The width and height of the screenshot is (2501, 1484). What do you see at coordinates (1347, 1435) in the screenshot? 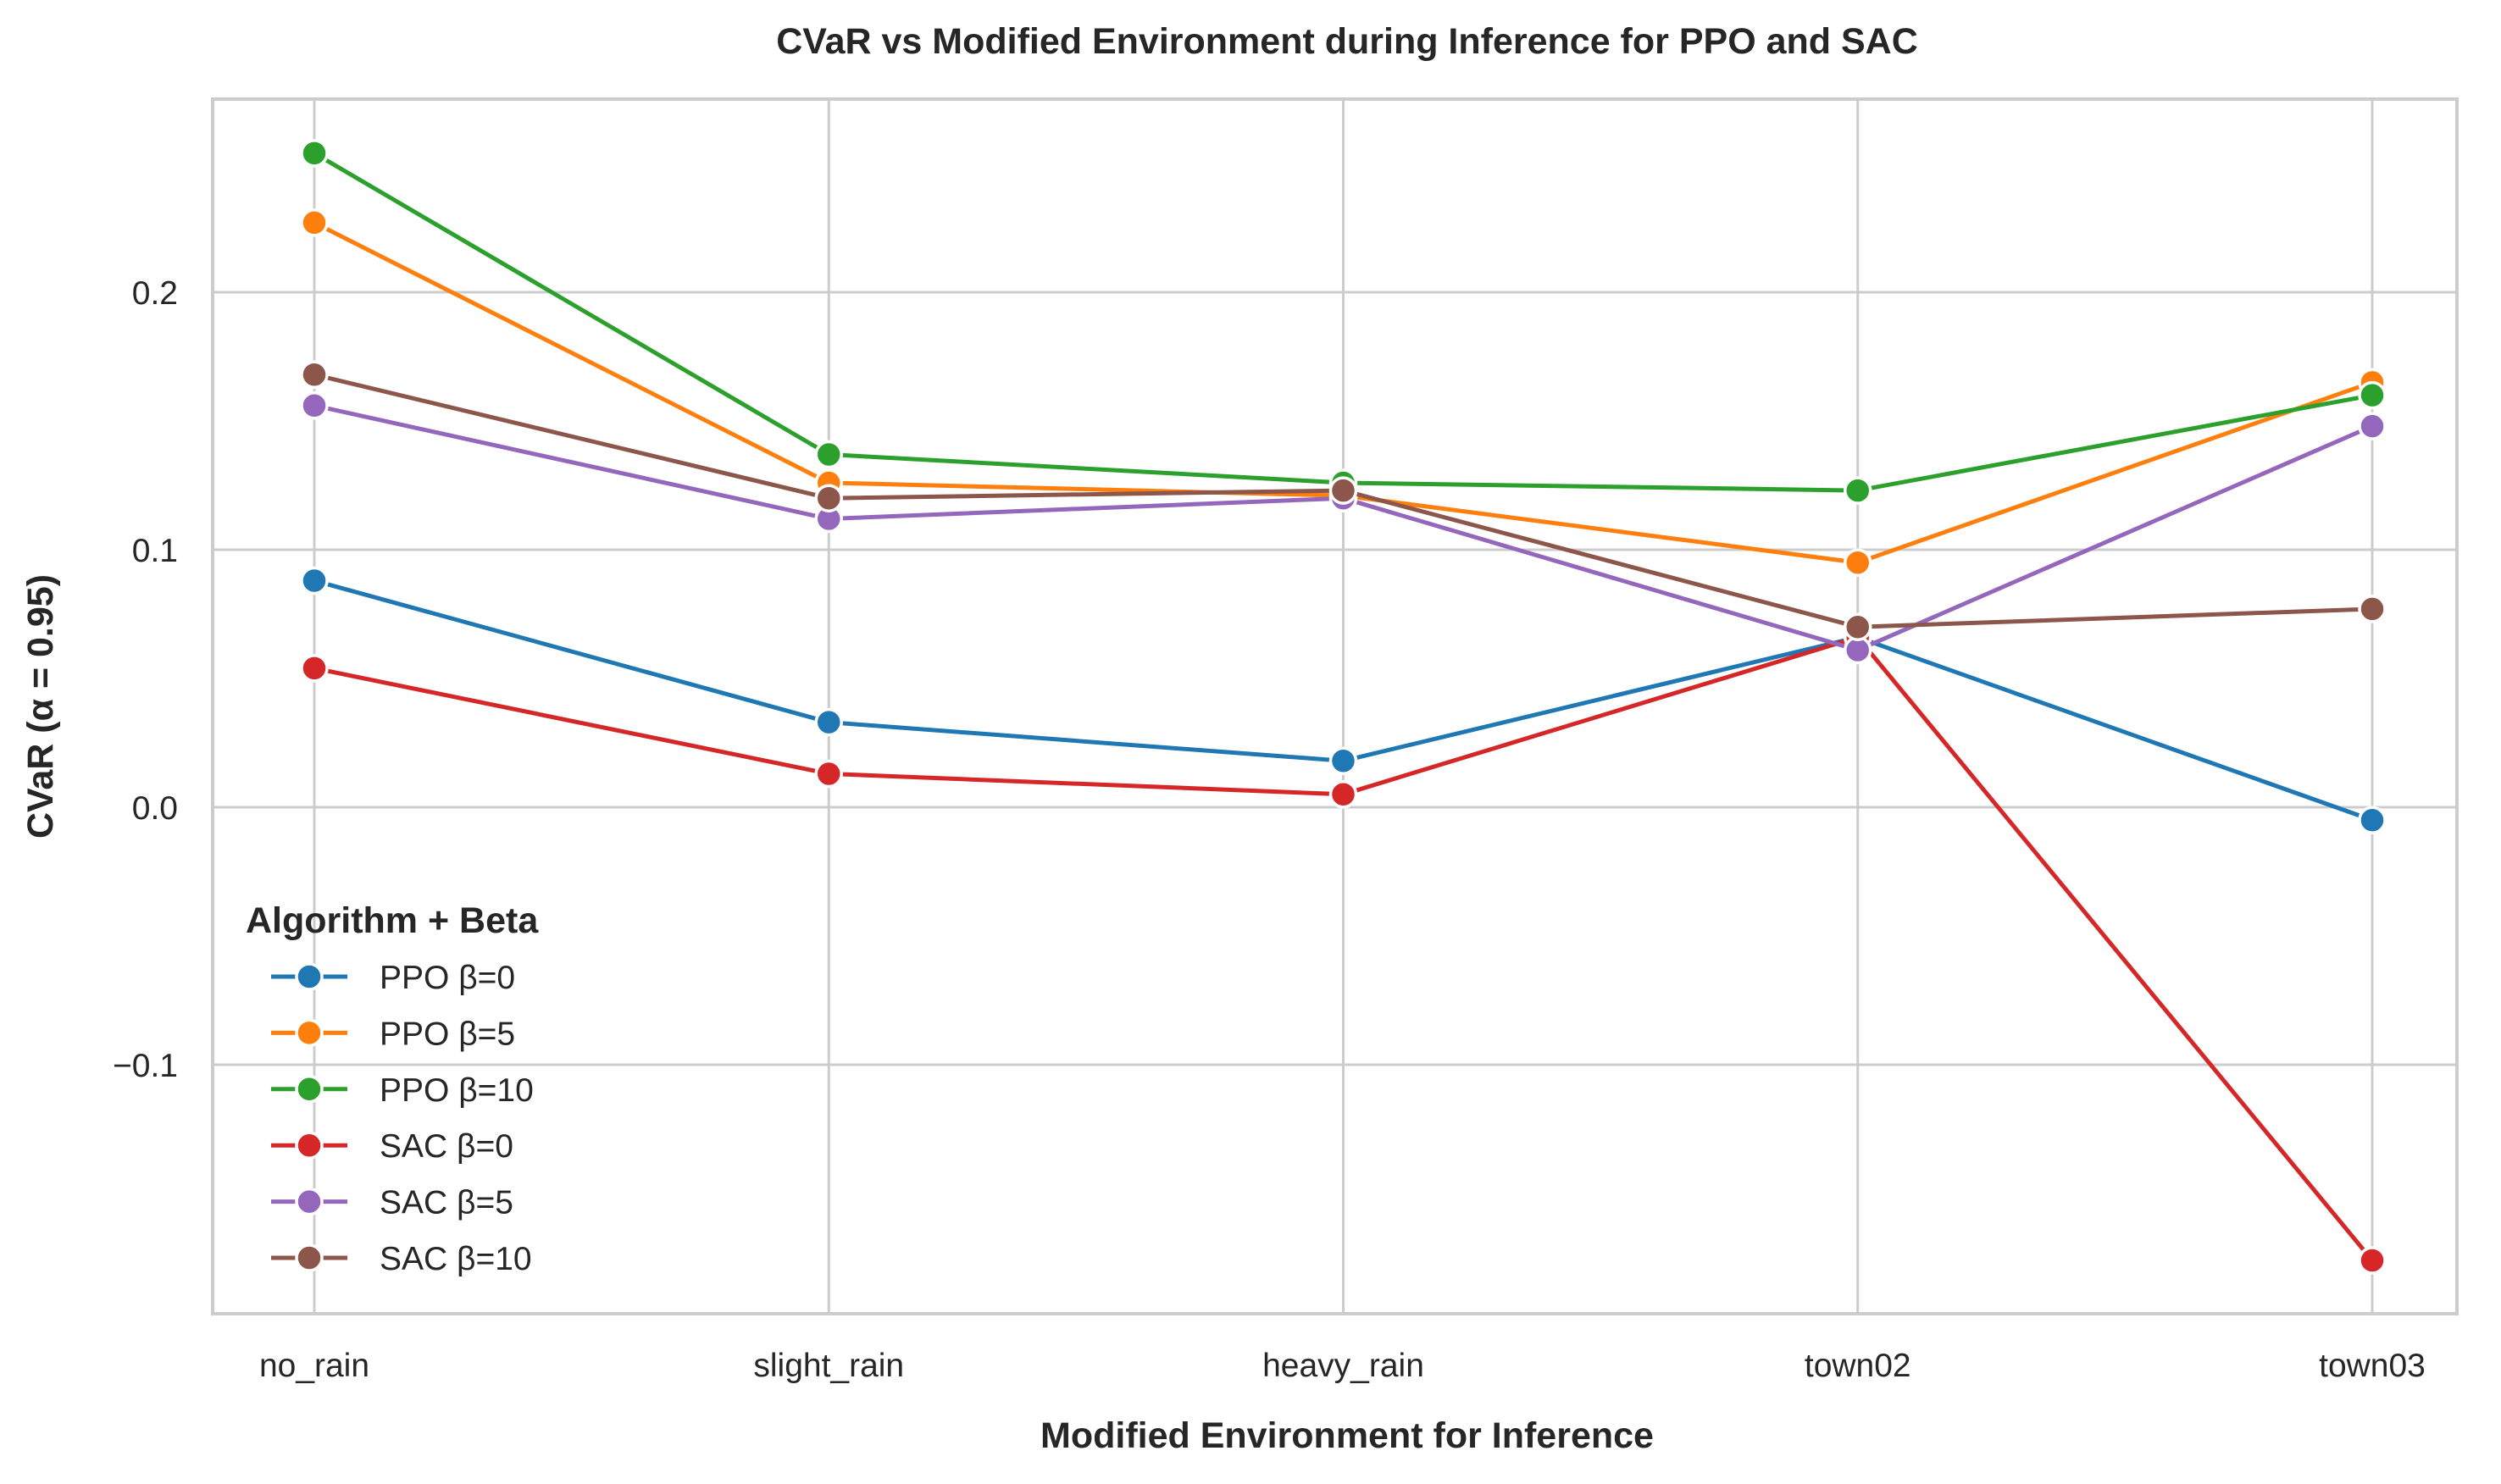
I see `x-axis-label: Modified Environment for Inference` at bounding box center [1347, 1435].